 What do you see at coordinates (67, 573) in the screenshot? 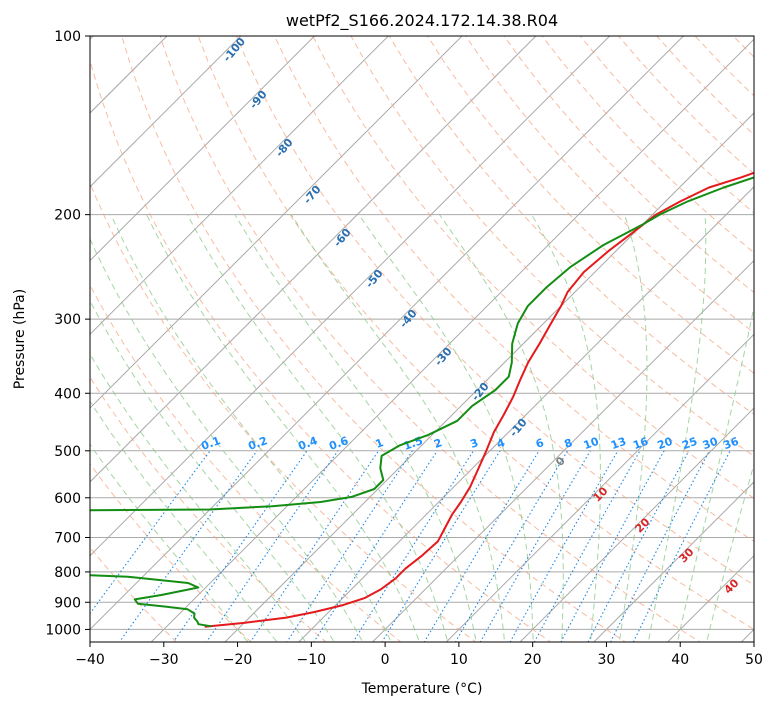
I see `y-tick-label: 800` at bounding box center [67, 573].